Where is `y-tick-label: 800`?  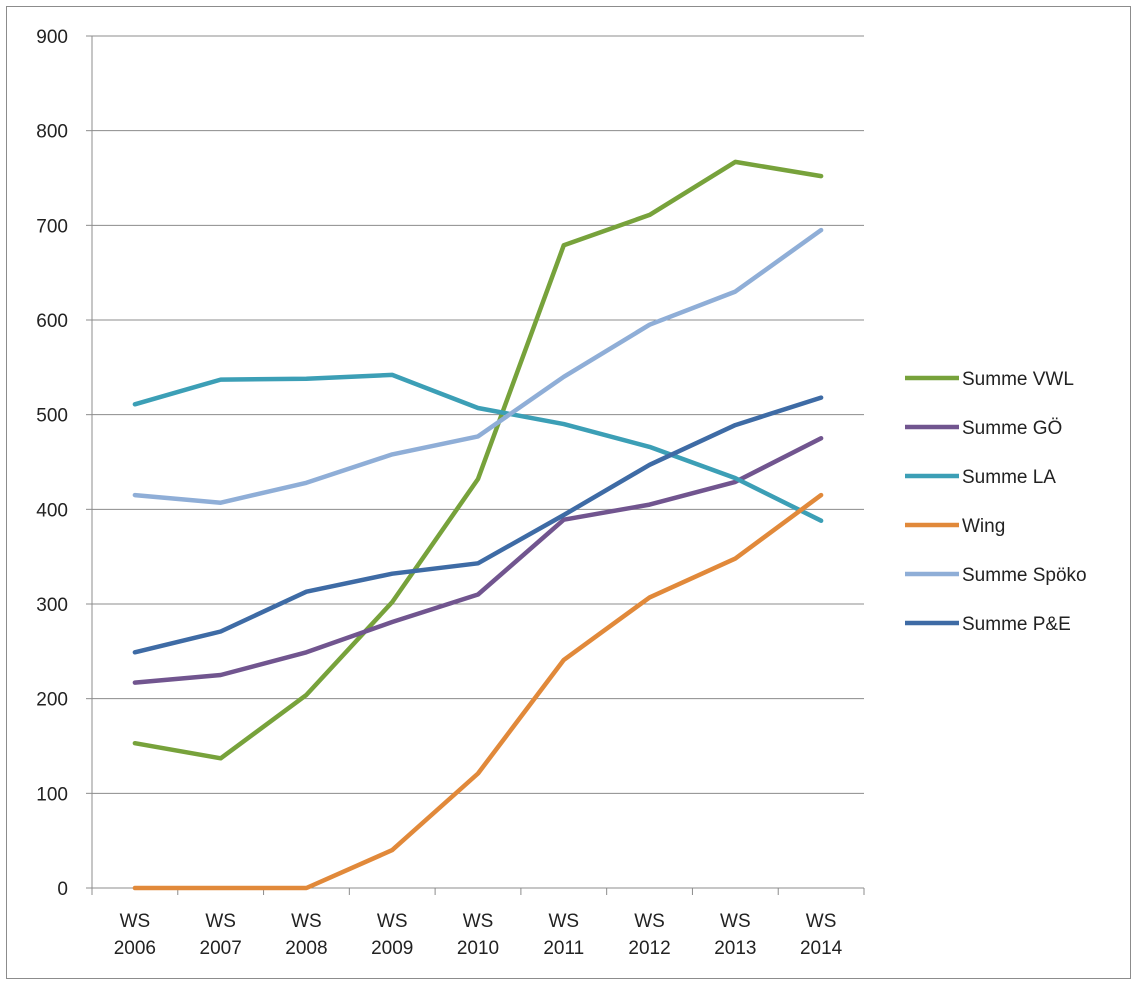
y-tick-label: 800 is located at coordinates (52, 132).